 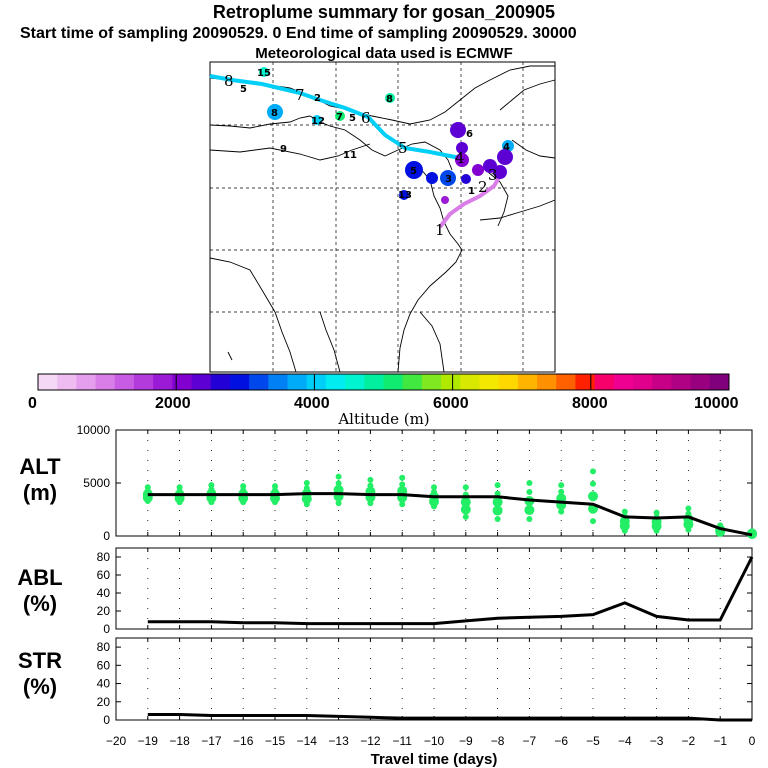 What do you see at coordinates (339, 117) in the screenshot?
I see `cluster-label: 7` at bounding box center [339, 117].